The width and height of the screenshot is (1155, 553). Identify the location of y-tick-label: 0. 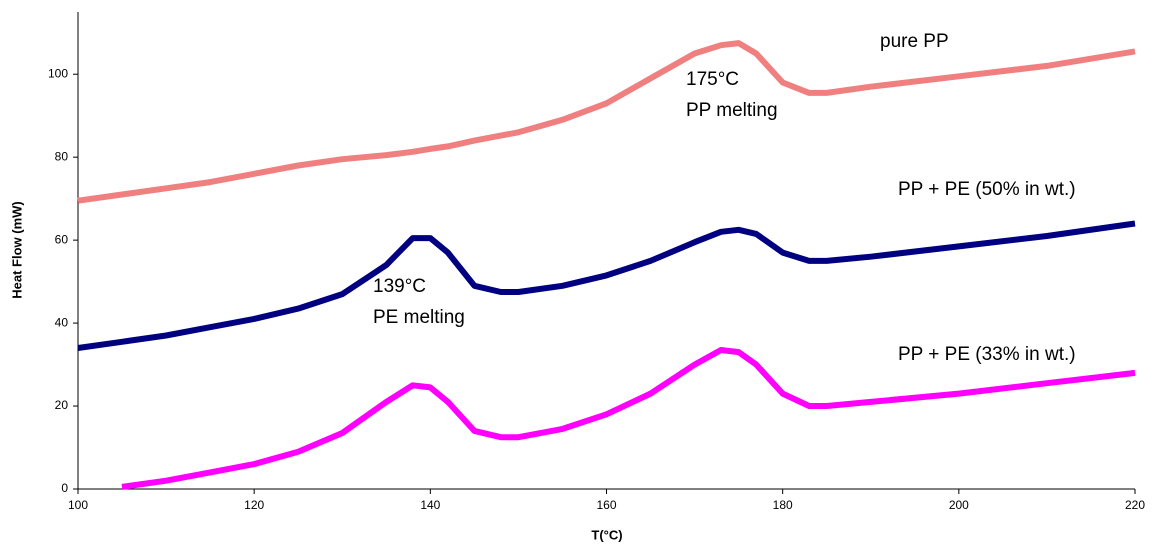
(64, 488).